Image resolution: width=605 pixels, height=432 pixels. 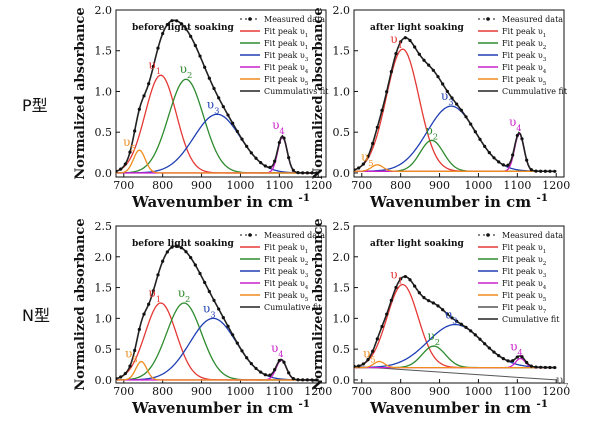 I want to click on legend-entry: Cumulative fit, so click(x=281, y=307).